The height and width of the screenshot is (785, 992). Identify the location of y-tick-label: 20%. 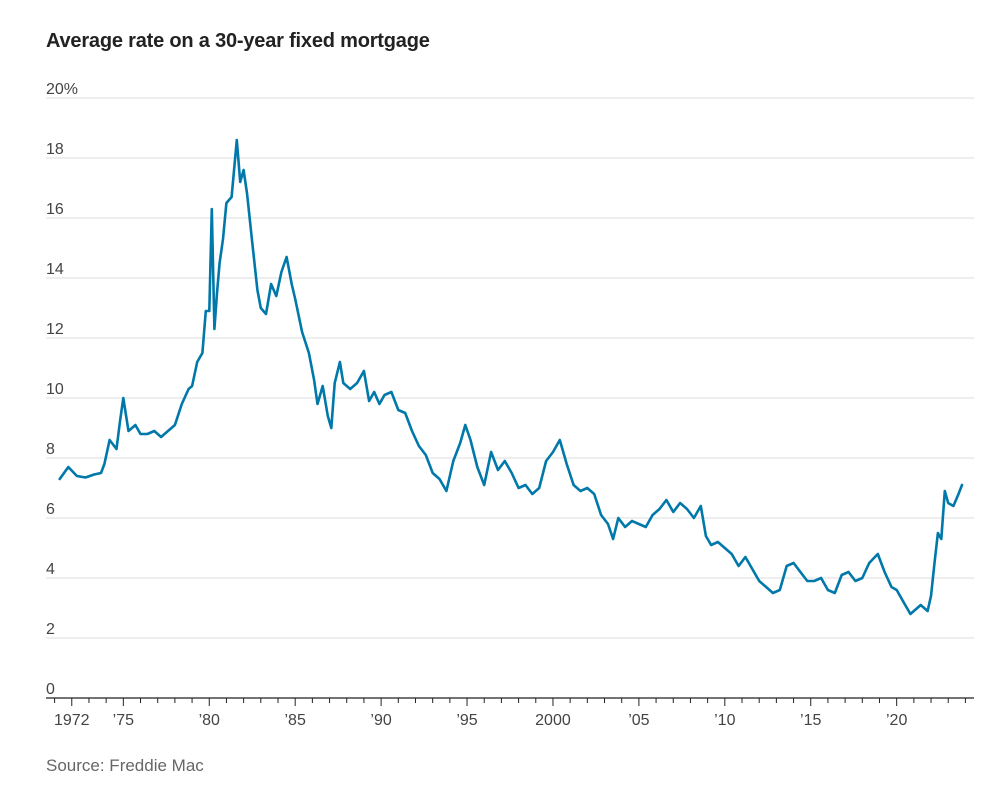
(62, 89).